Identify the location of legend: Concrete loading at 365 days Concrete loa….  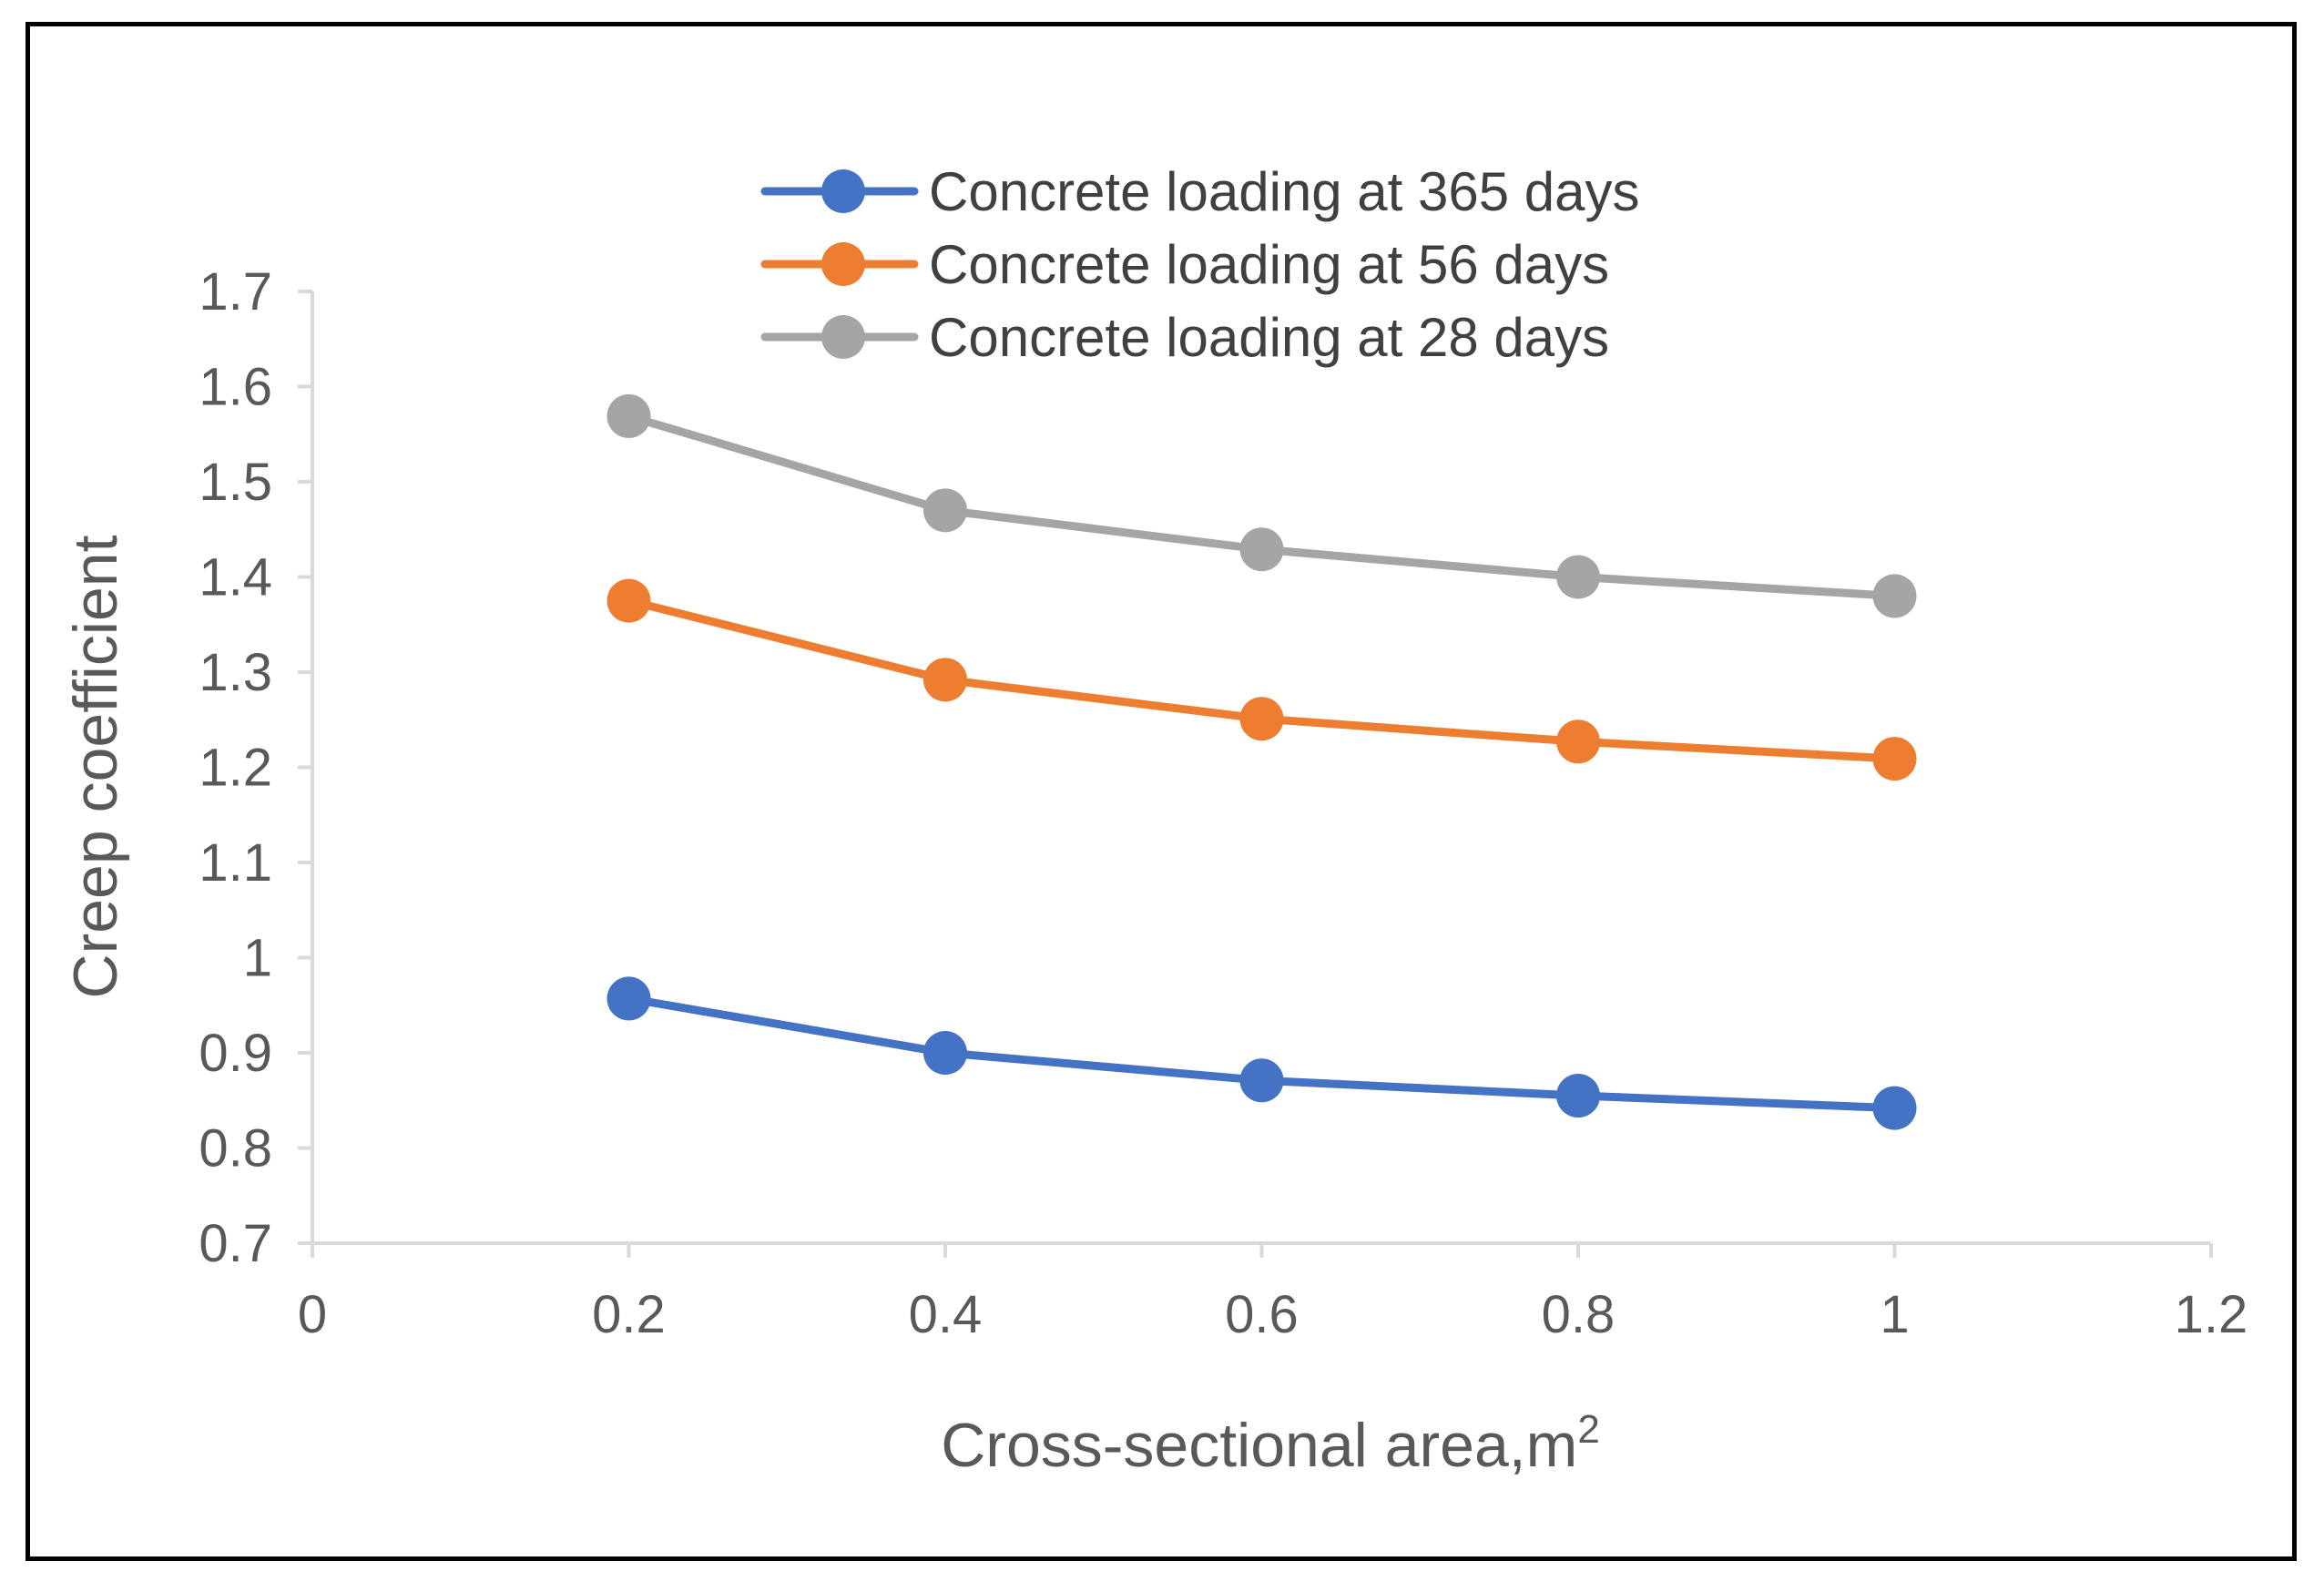
(1200, 264).